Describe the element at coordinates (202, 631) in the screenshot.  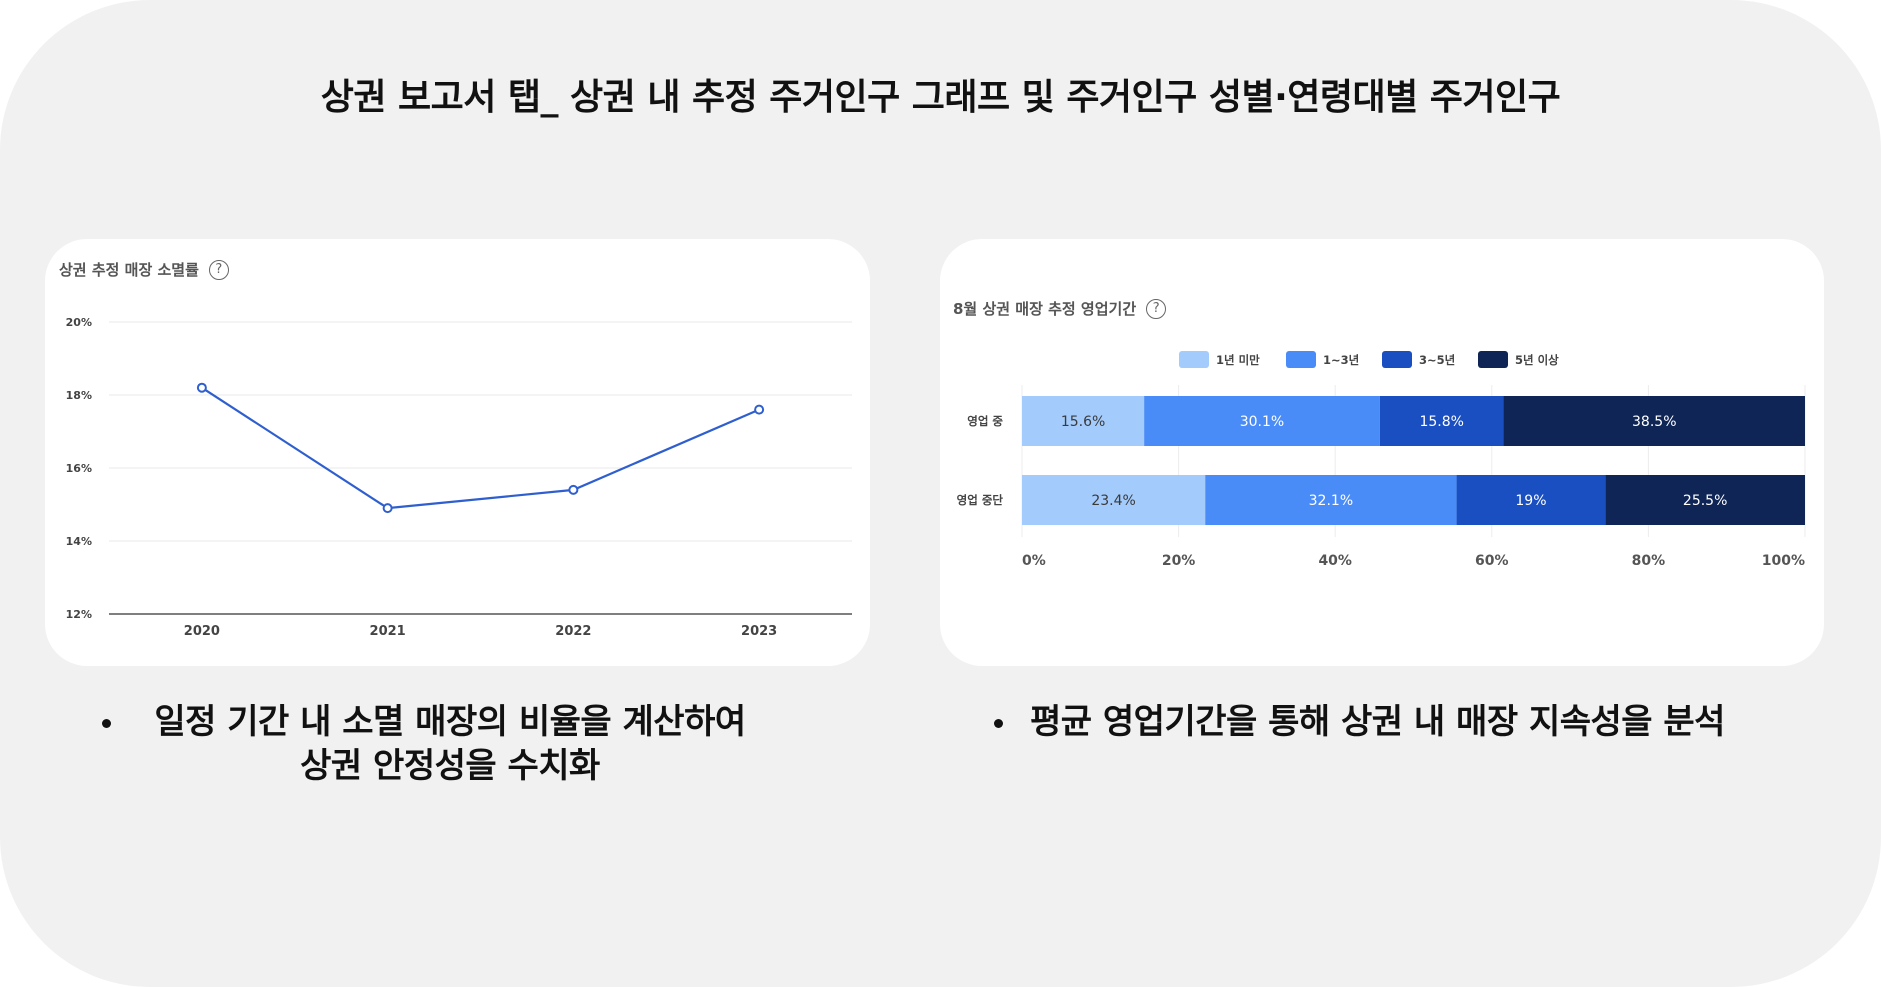
I see `x-tick-label: 2020` at that location.